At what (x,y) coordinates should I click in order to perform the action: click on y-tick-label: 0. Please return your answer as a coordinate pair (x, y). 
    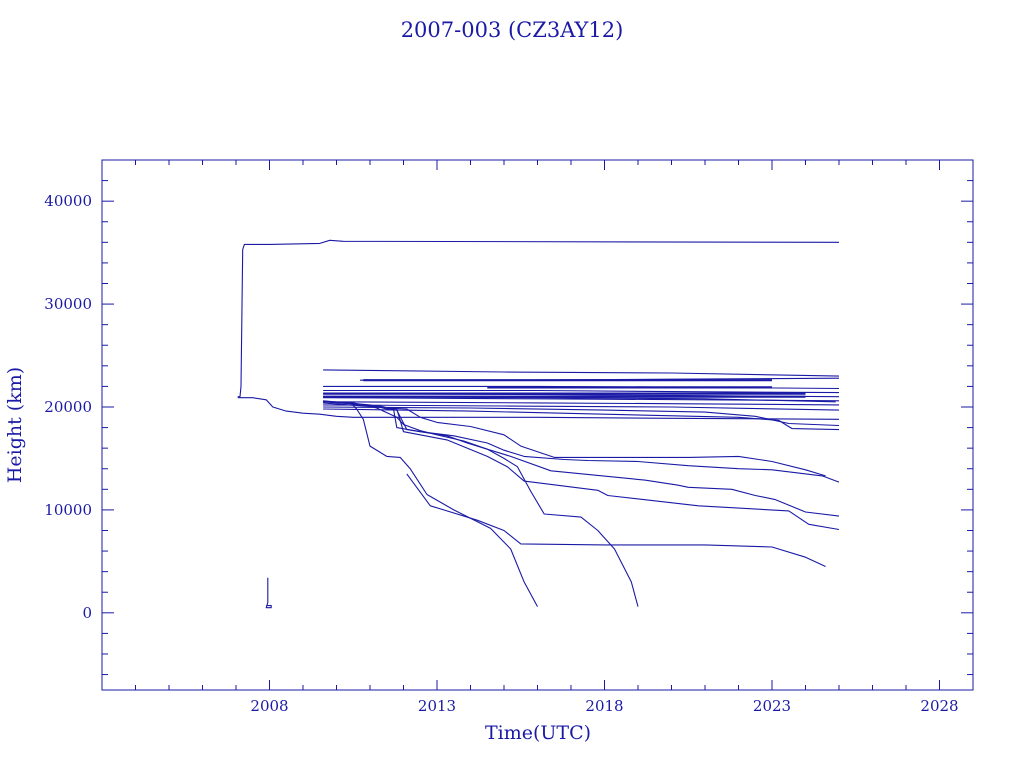
    Looking at the image, I should click on (87, 613).